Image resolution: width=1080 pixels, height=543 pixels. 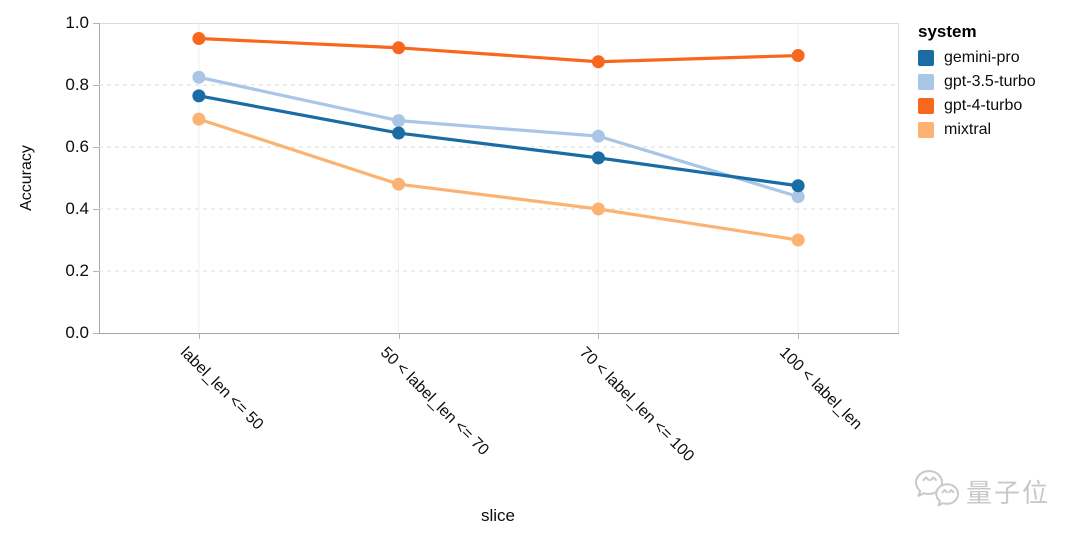 What do you see at coordinates (821, 389) in the screenshot?
I see `x-tick-label: 100 < label_len` at bounding box center [821, 389].